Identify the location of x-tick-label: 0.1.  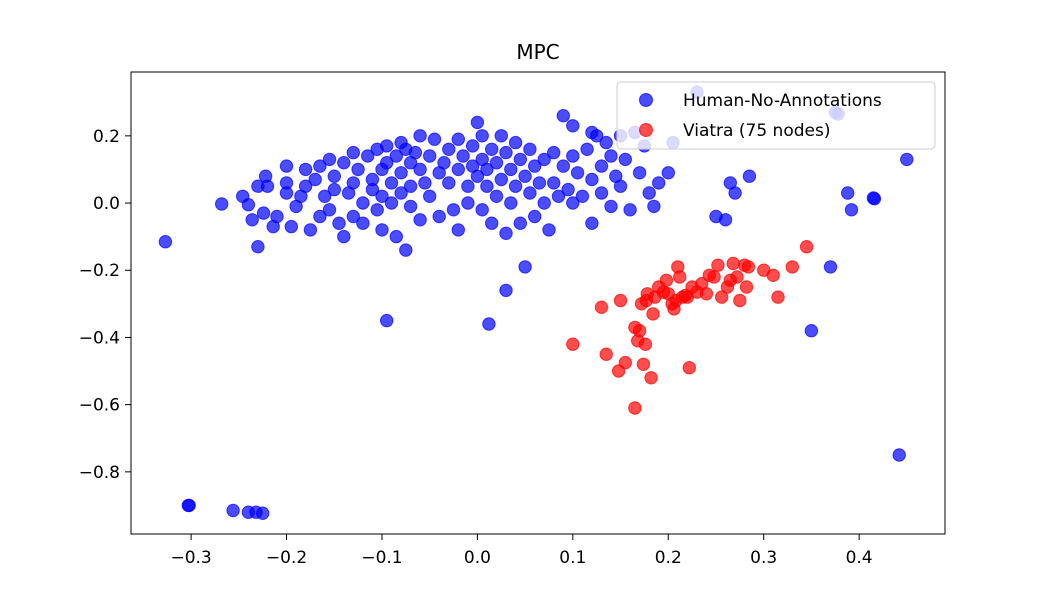
(572, 558).